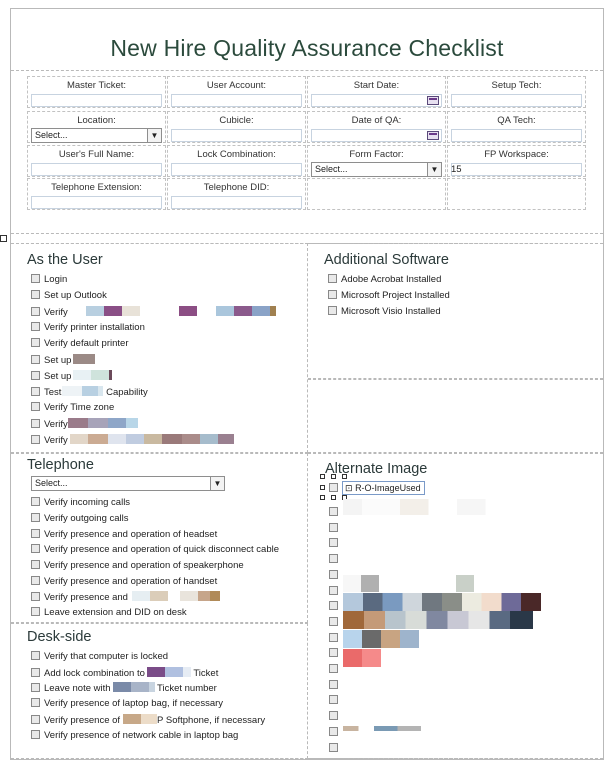  I want to click on checklist-item: Leave extension and DID on desk, so click(109, 613).